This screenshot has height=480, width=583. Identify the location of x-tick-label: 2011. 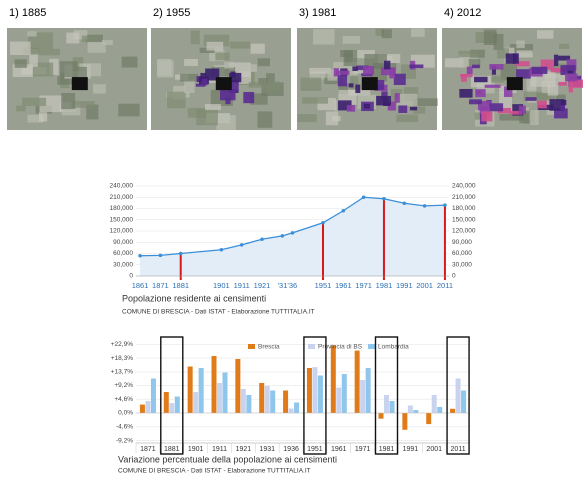
(445, 285).